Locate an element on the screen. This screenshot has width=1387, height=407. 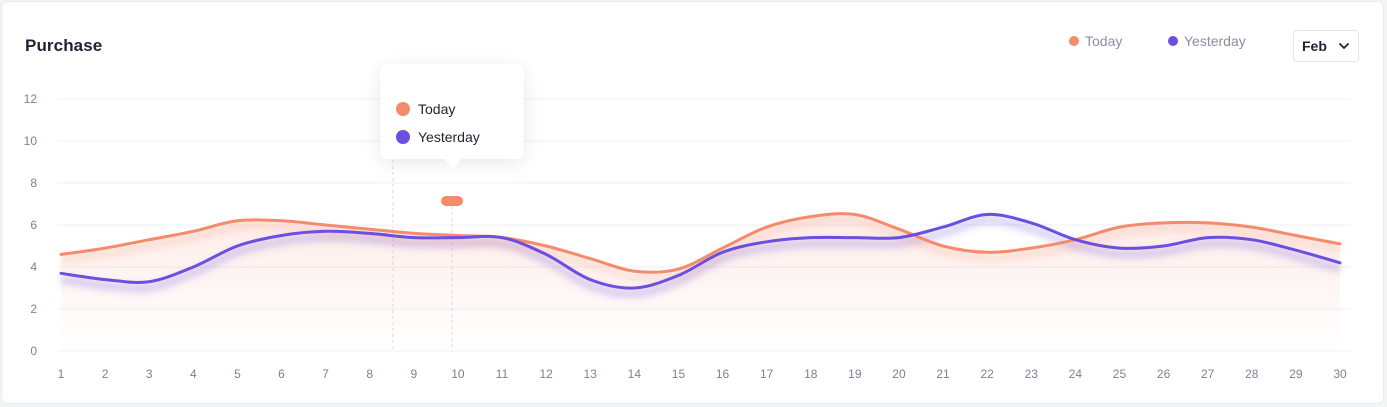
x-tick-label: 30 is located at coordinates (1340, 374).